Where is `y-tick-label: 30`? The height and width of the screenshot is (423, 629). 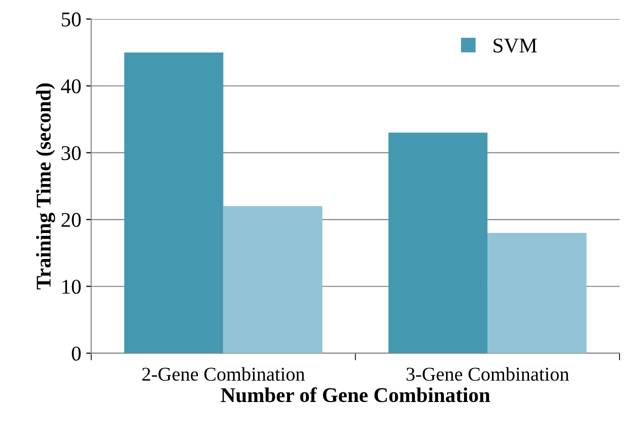
y-tick-label: 30 is located at coordinates (71, 153).